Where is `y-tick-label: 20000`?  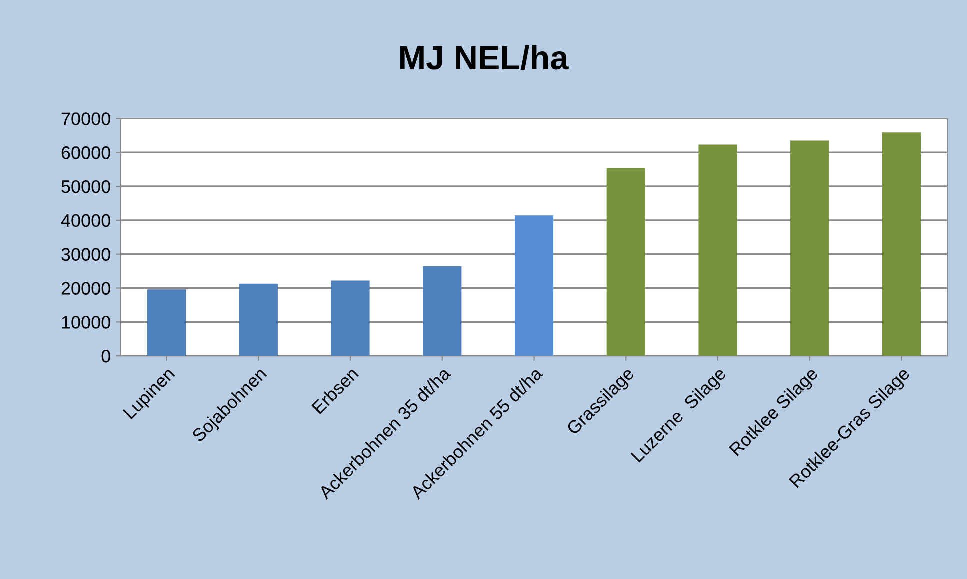 y-tick-label: 20000 is located at coordinates (86, 288).